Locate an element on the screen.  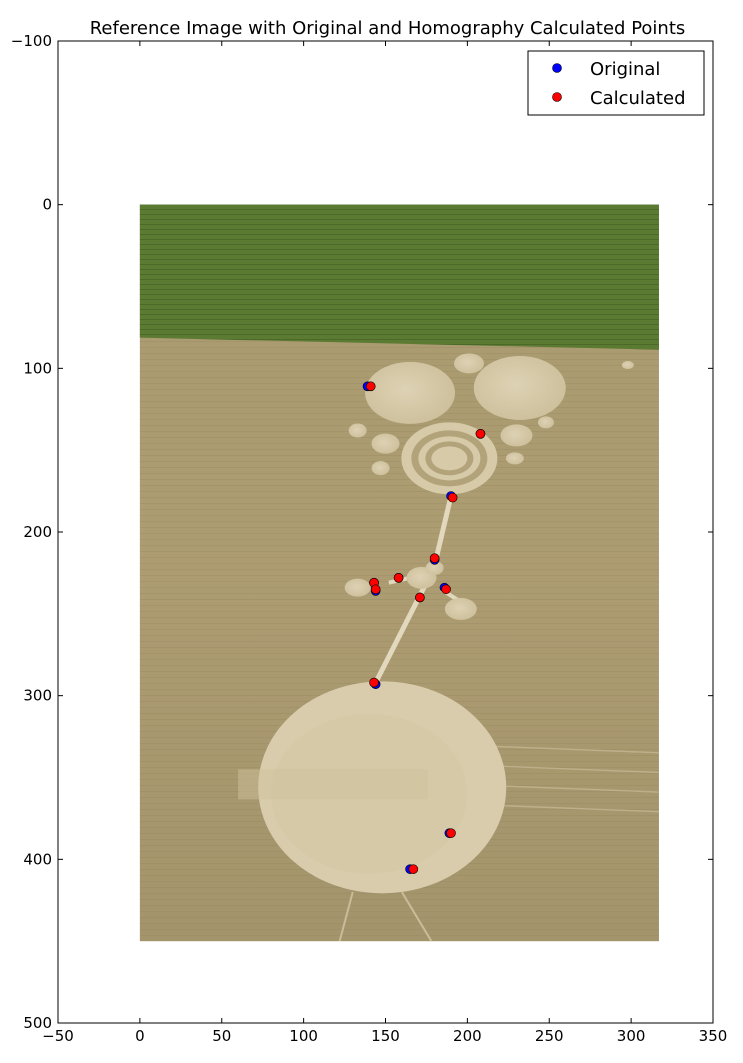
legend: Original Calculated is located at coordinates (616, 83).